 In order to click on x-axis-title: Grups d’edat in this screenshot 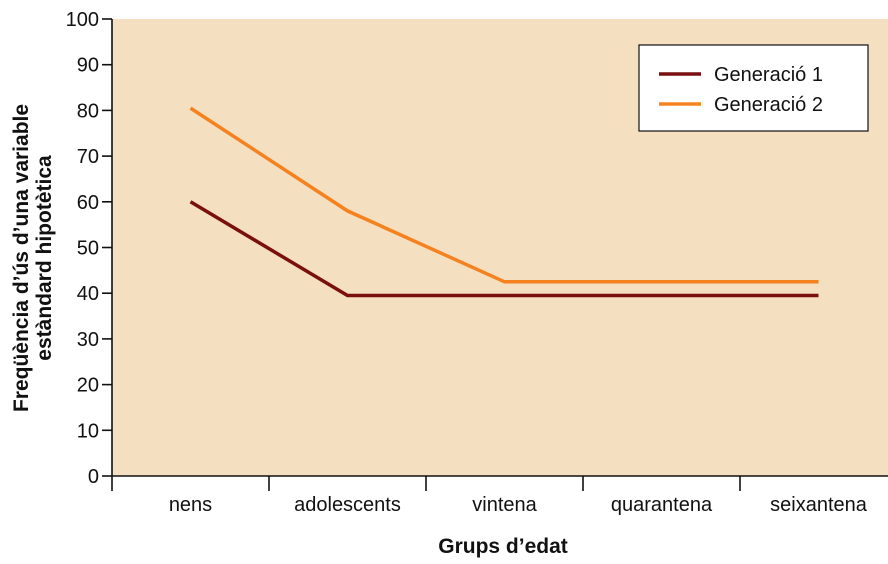, I will do `click(503, 546)`.